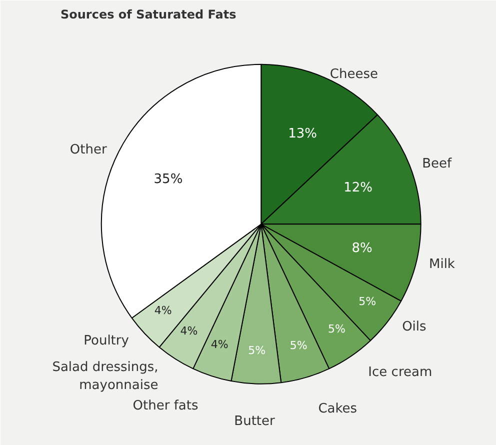 This screenshot has width=496, height=445. What do you see at coordinates (168, 180) in the screenshot?
I see `data-label: 35%` at bounding box center [168, 180].